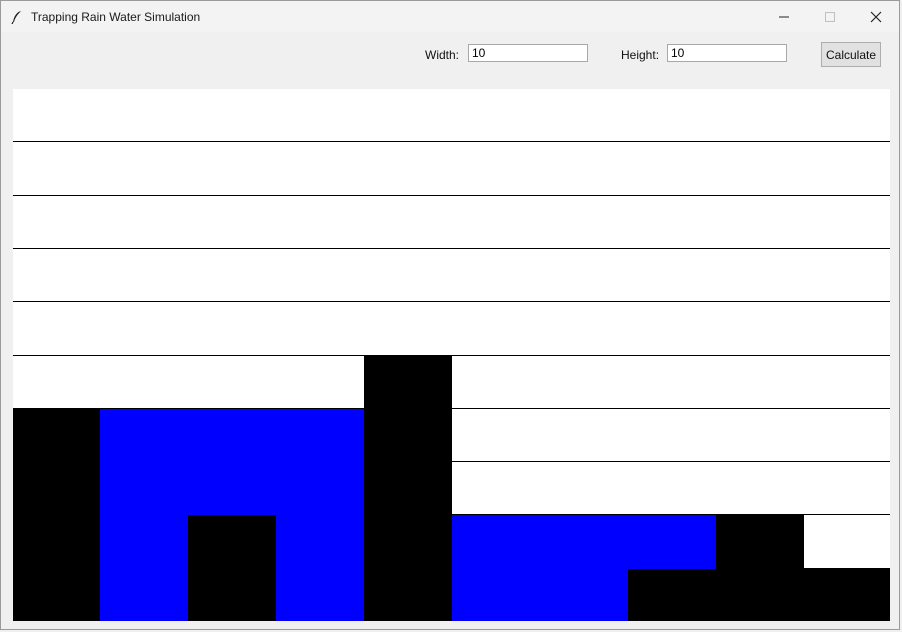  What do you see at coordinates (442, 55) in the screenshot?
I see `width-label: Width:` at bounding box center [442, 55].